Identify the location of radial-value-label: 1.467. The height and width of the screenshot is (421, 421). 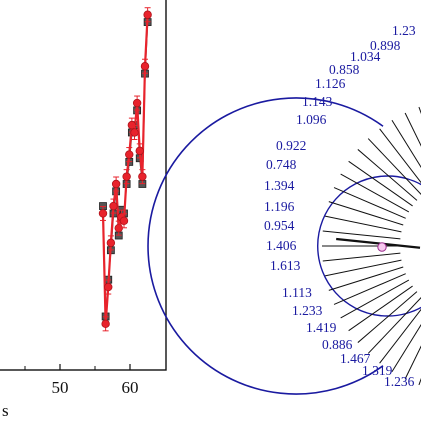
(355, 358).